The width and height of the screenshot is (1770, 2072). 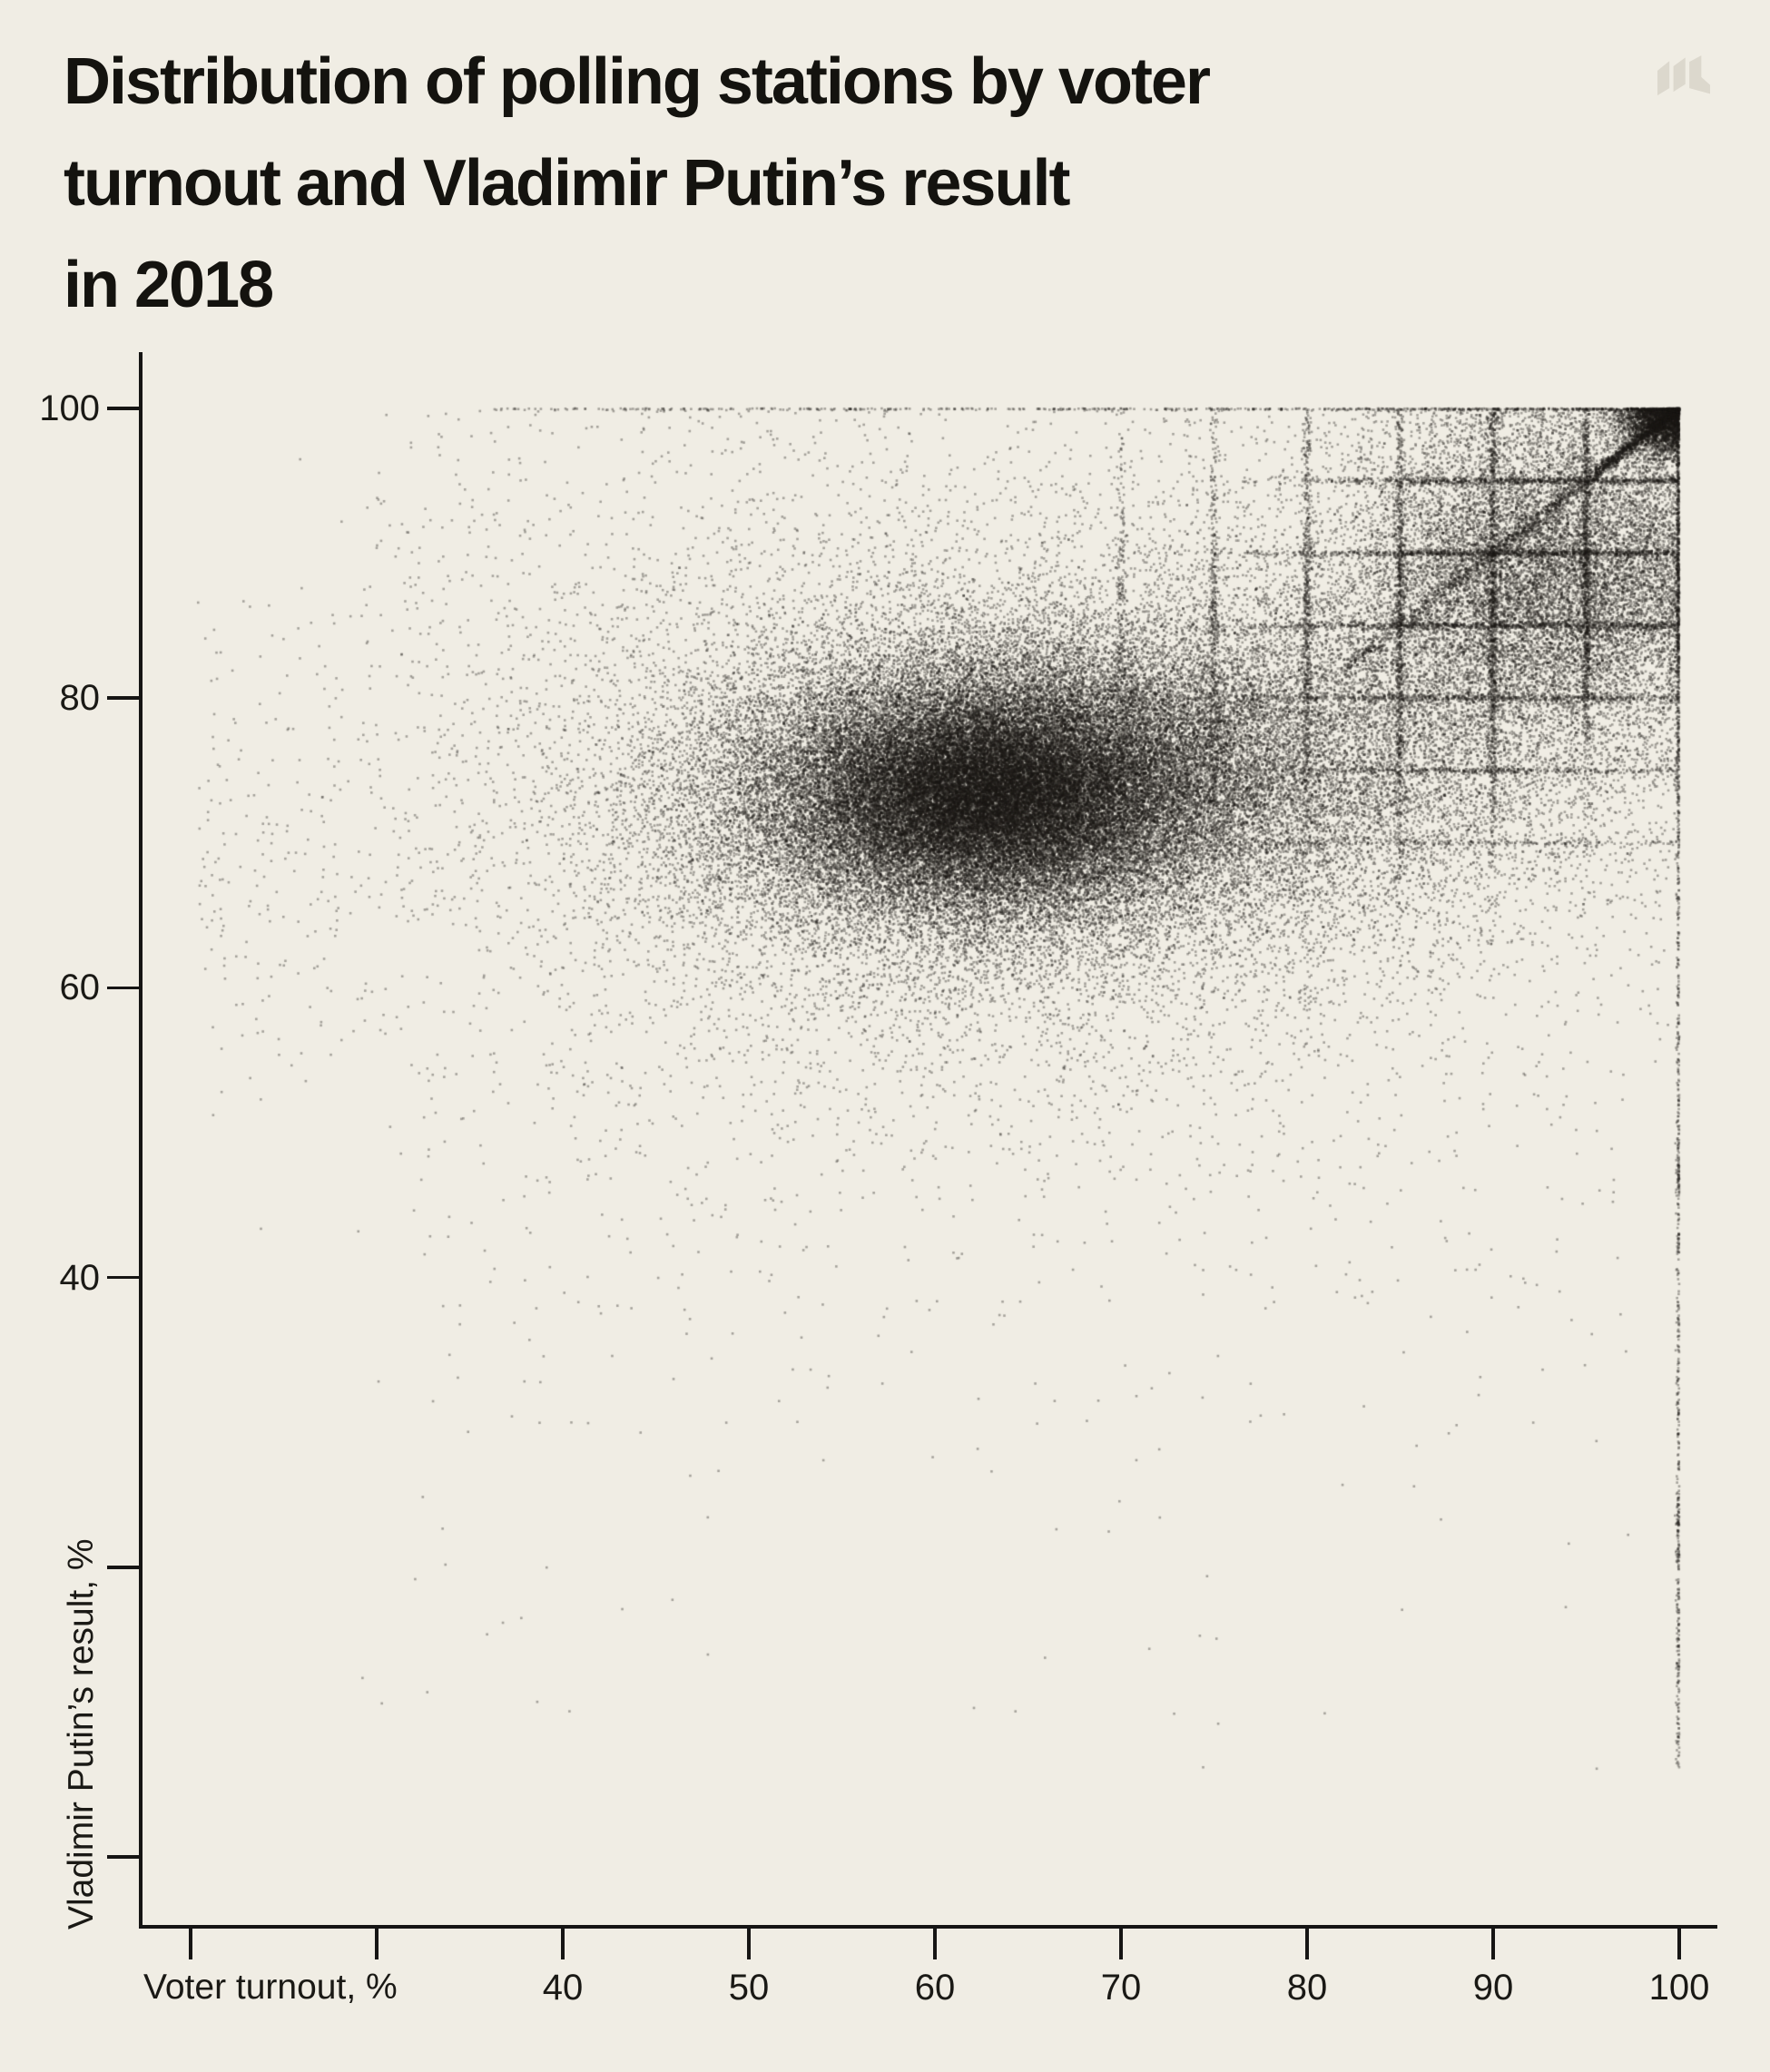 I want to click on y-tick-label-80: 80, so click(x=80, y=698).